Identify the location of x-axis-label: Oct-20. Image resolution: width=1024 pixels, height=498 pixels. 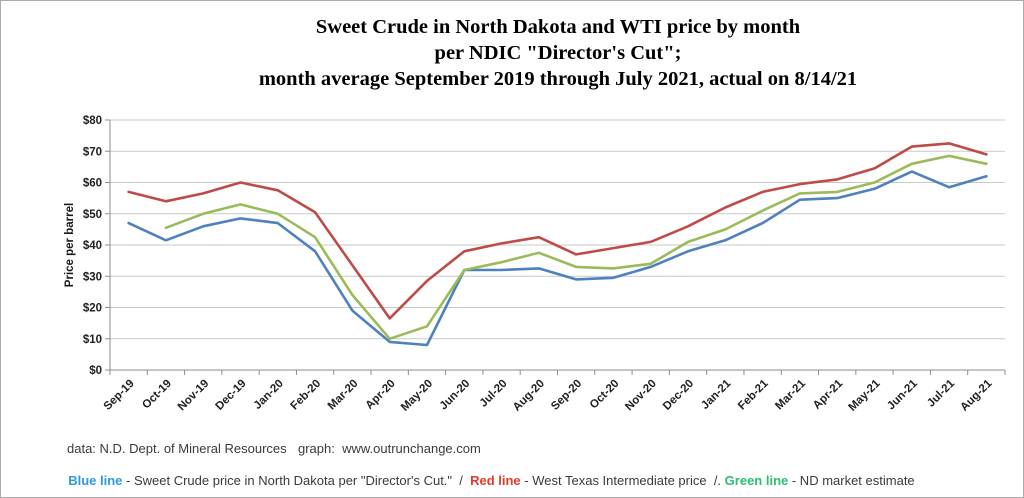
(605, 395).